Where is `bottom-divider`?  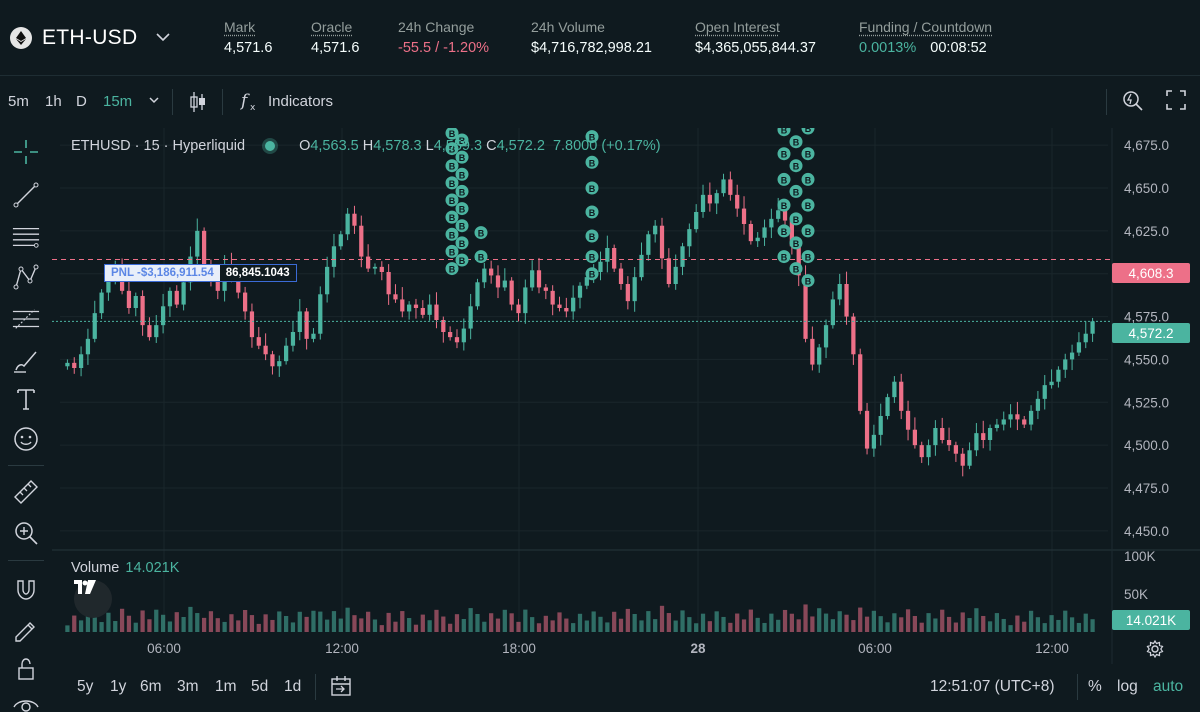
bottom-divider is located at coordinates (315, 687).